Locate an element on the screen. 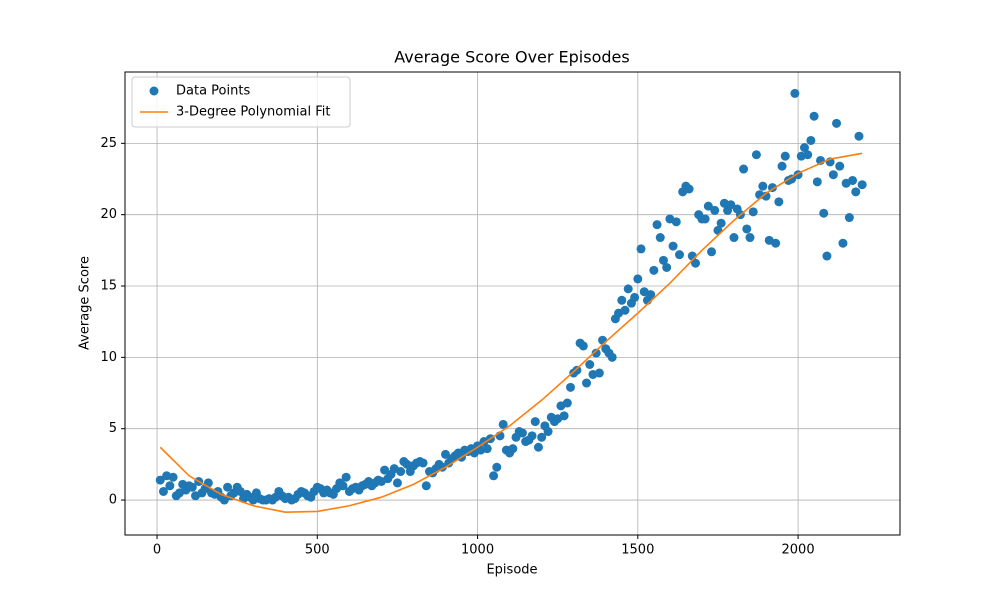 The width and height of the screenshot is (1000, 600). y-tick-label: 5 is located at coordinates (113, 428).